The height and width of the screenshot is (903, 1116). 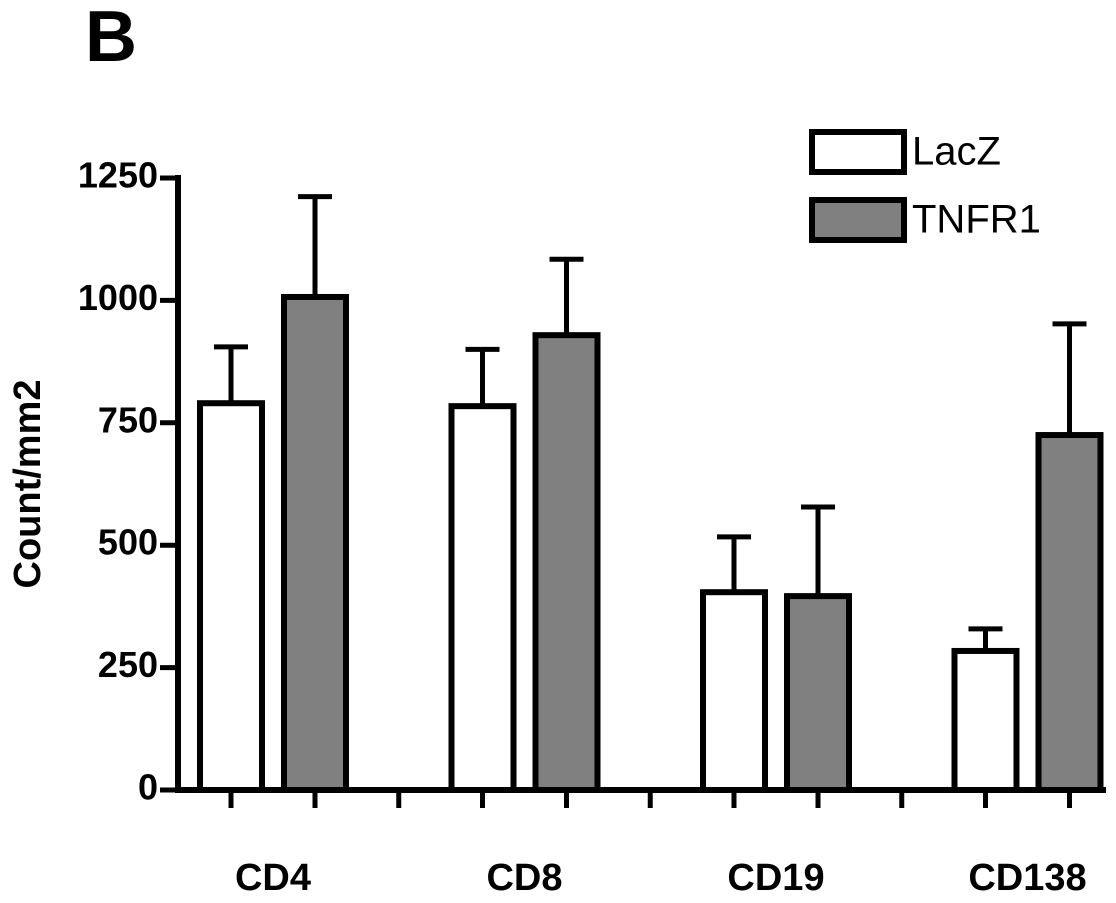 What do you see at coordinates (775, 877) in the screenshot?
I see `x-tick-label: CD19` at bounding box center [775, 877].